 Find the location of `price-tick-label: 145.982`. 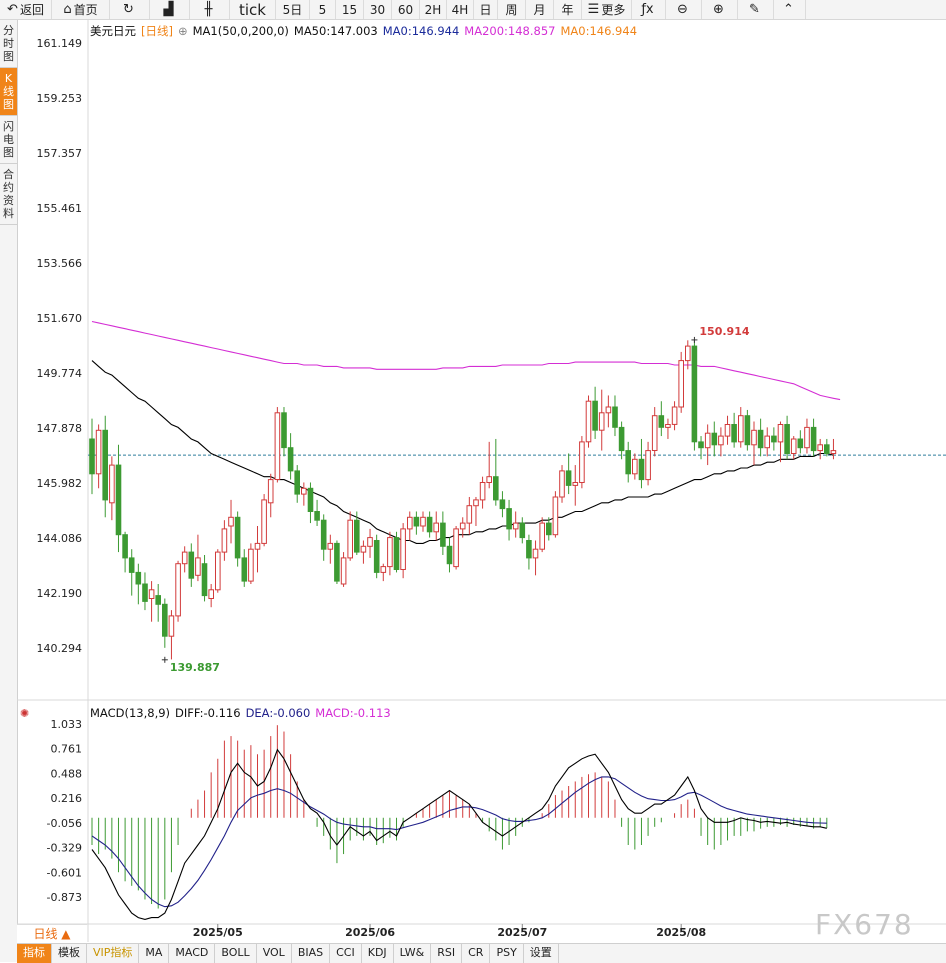

price-tick-label: 145.982 is located at coordinates (60, 483).